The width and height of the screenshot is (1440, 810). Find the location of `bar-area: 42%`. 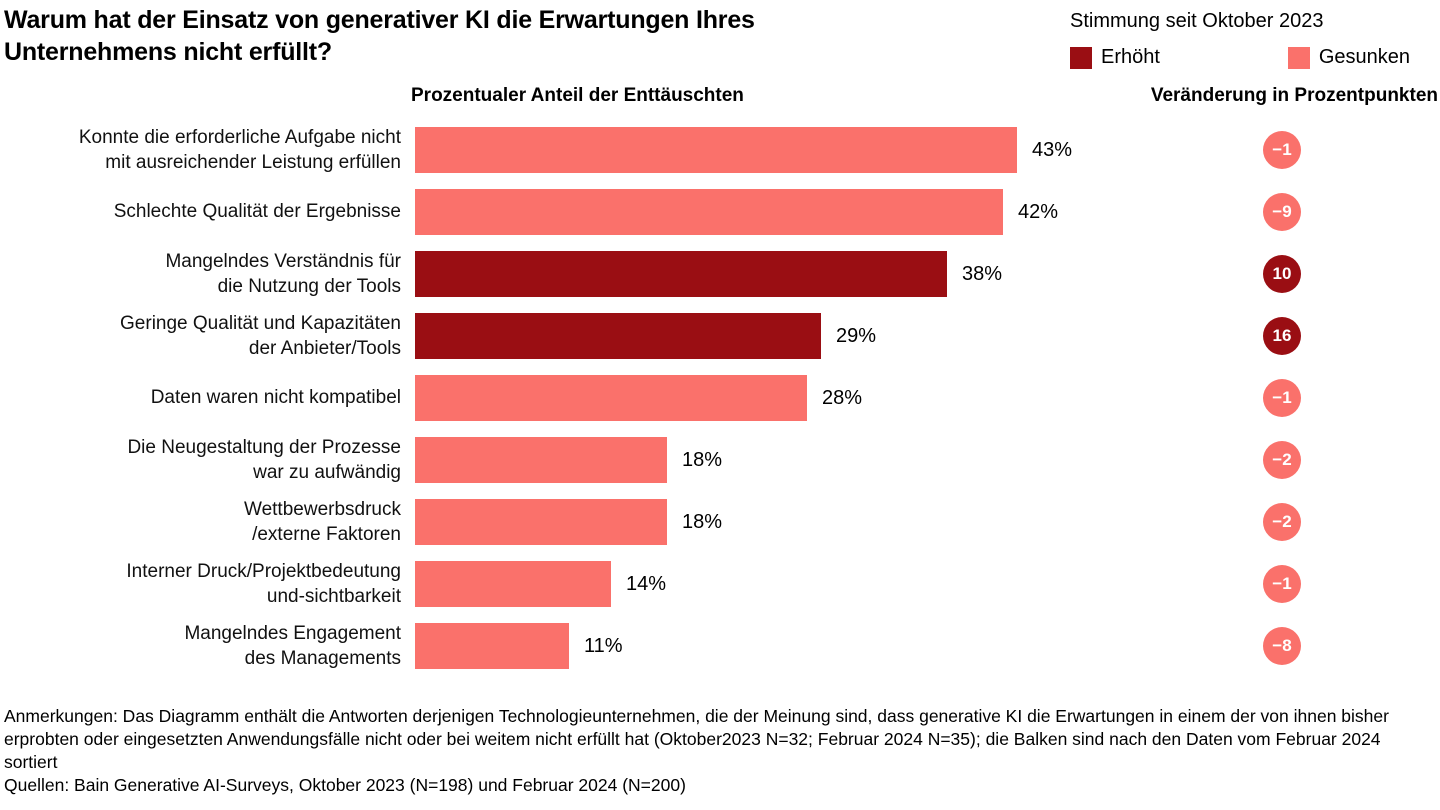

bar-area: 42% is located at coordinates (787, 212).